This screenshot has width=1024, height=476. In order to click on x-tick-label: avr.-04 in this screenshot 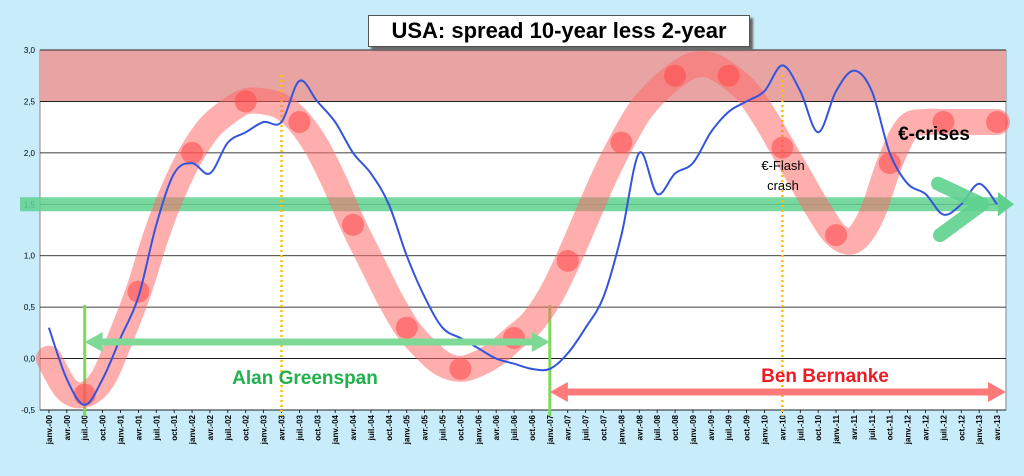, I will do `click(353, 427)`.